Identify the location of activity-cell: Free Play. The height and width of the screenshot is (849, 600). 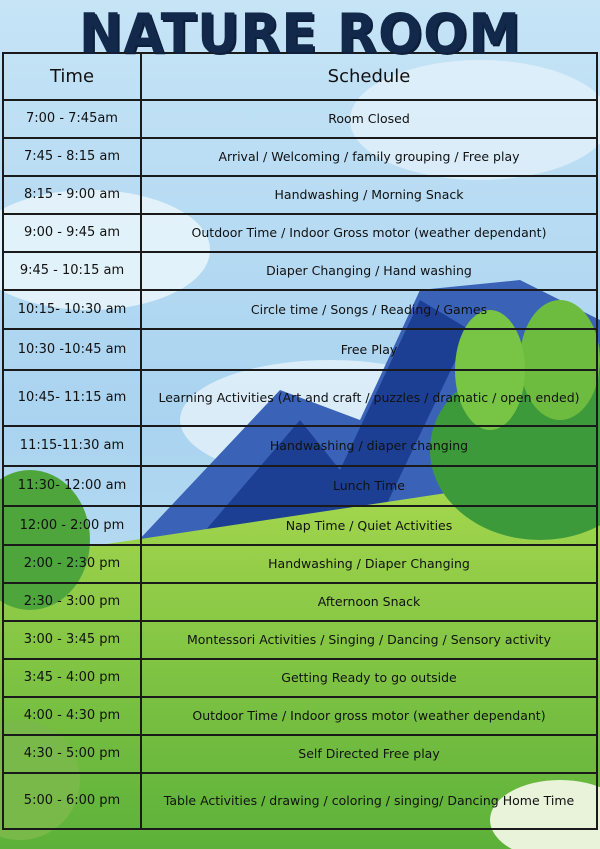
(369, 349).